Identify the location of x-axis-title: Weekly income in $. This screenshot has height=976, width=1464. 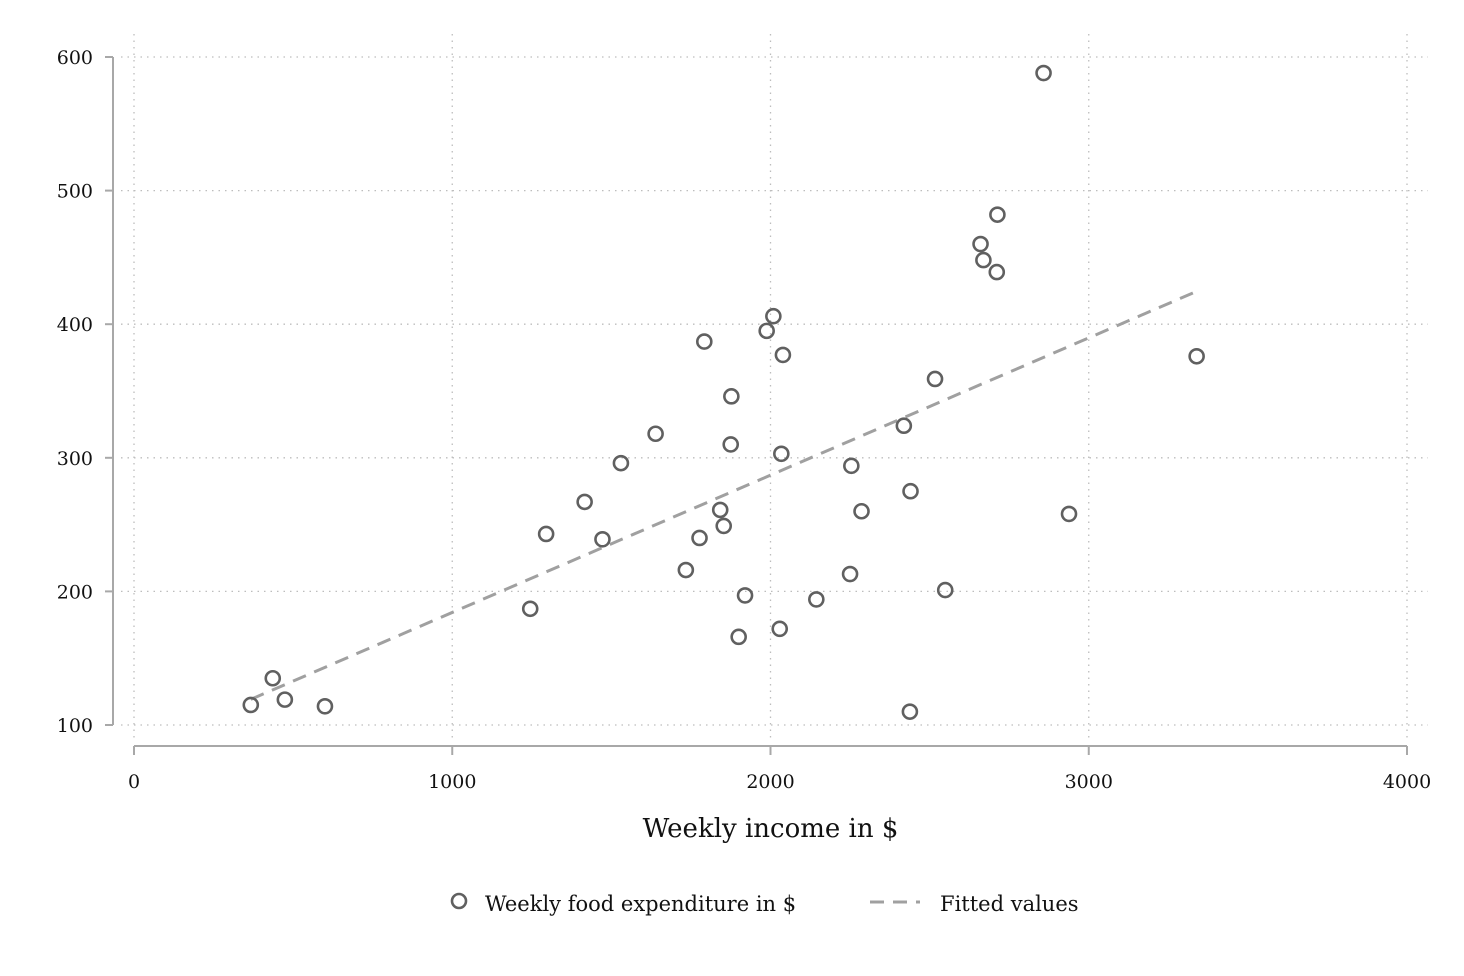
(771, 829).